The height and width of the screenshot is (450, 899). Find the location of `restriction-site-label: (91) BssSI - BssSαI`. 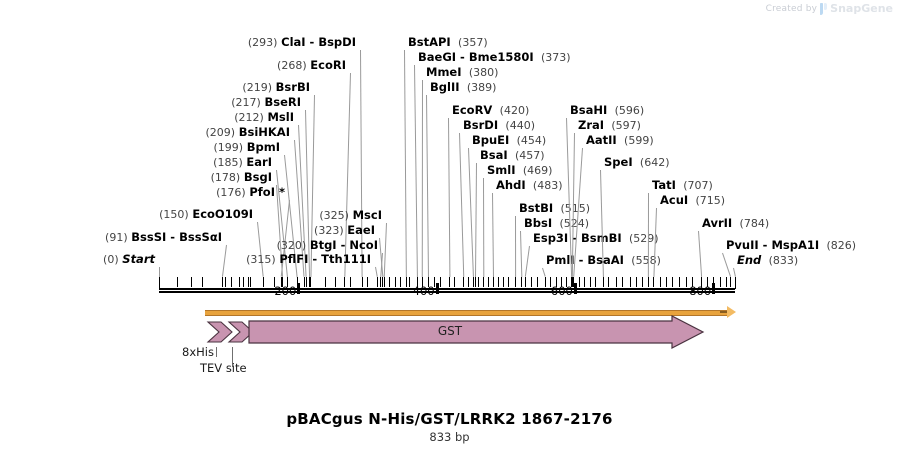

restriction-site-label: (91) BssSI - BssSαI is located at coordinates (163, 237).